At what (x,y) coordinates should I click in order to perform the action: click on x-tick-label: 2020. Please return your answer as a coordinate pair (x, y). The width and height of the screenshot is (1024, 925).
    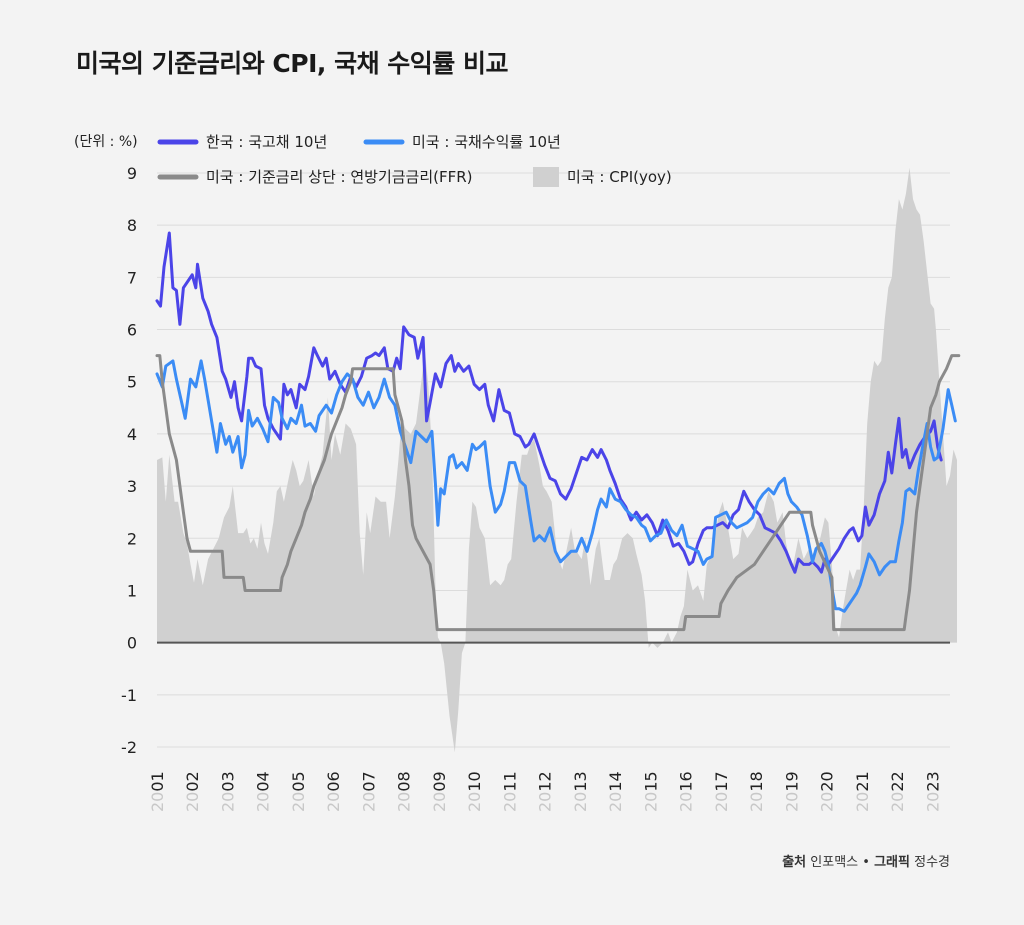
    Looking at the image, I should click on (827, 791).